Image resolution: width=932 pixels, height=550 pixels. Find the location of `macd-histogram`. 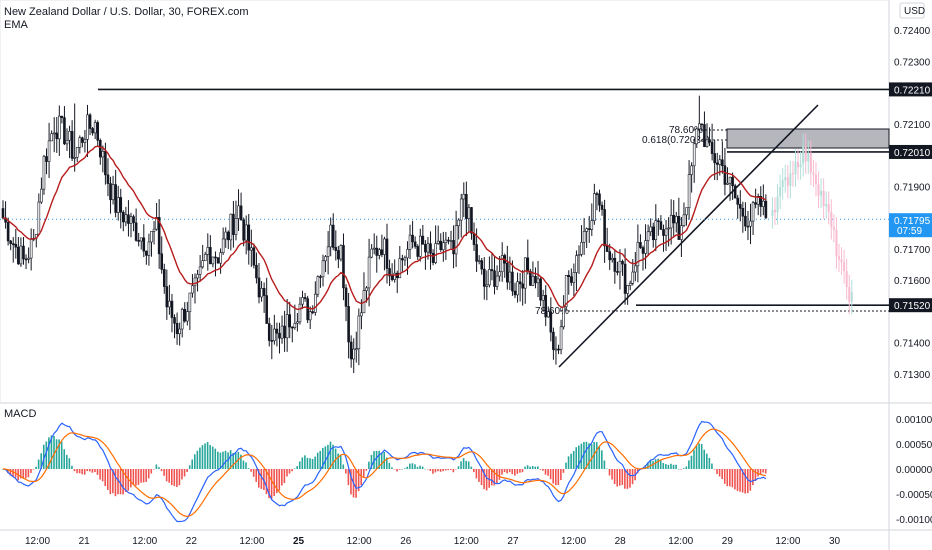

macd-histogram is located at coordinates (384, 467).